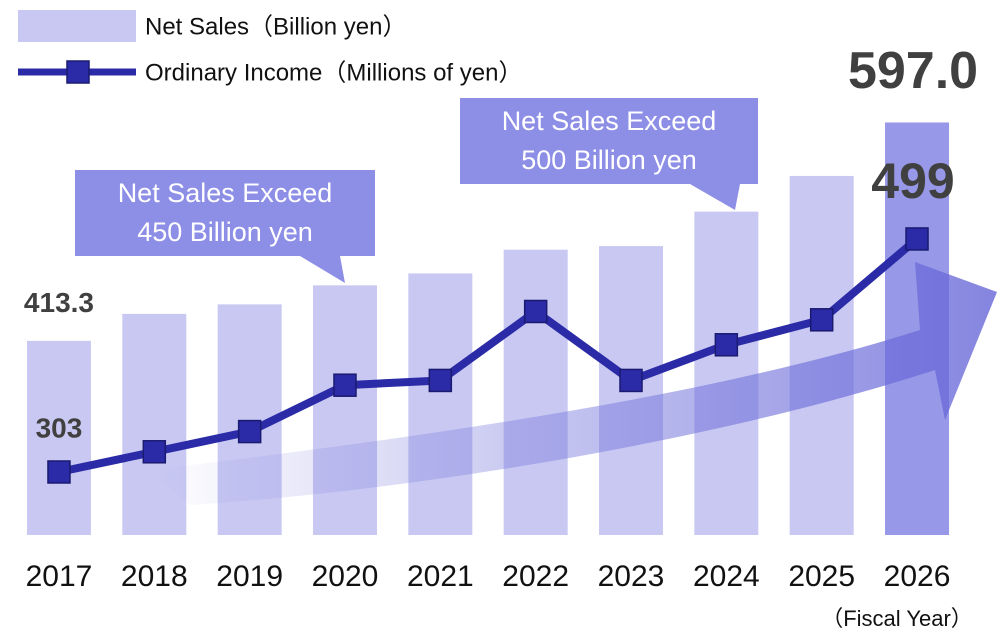  I want to click on x-tick-label: 2017, so click(59, 576).